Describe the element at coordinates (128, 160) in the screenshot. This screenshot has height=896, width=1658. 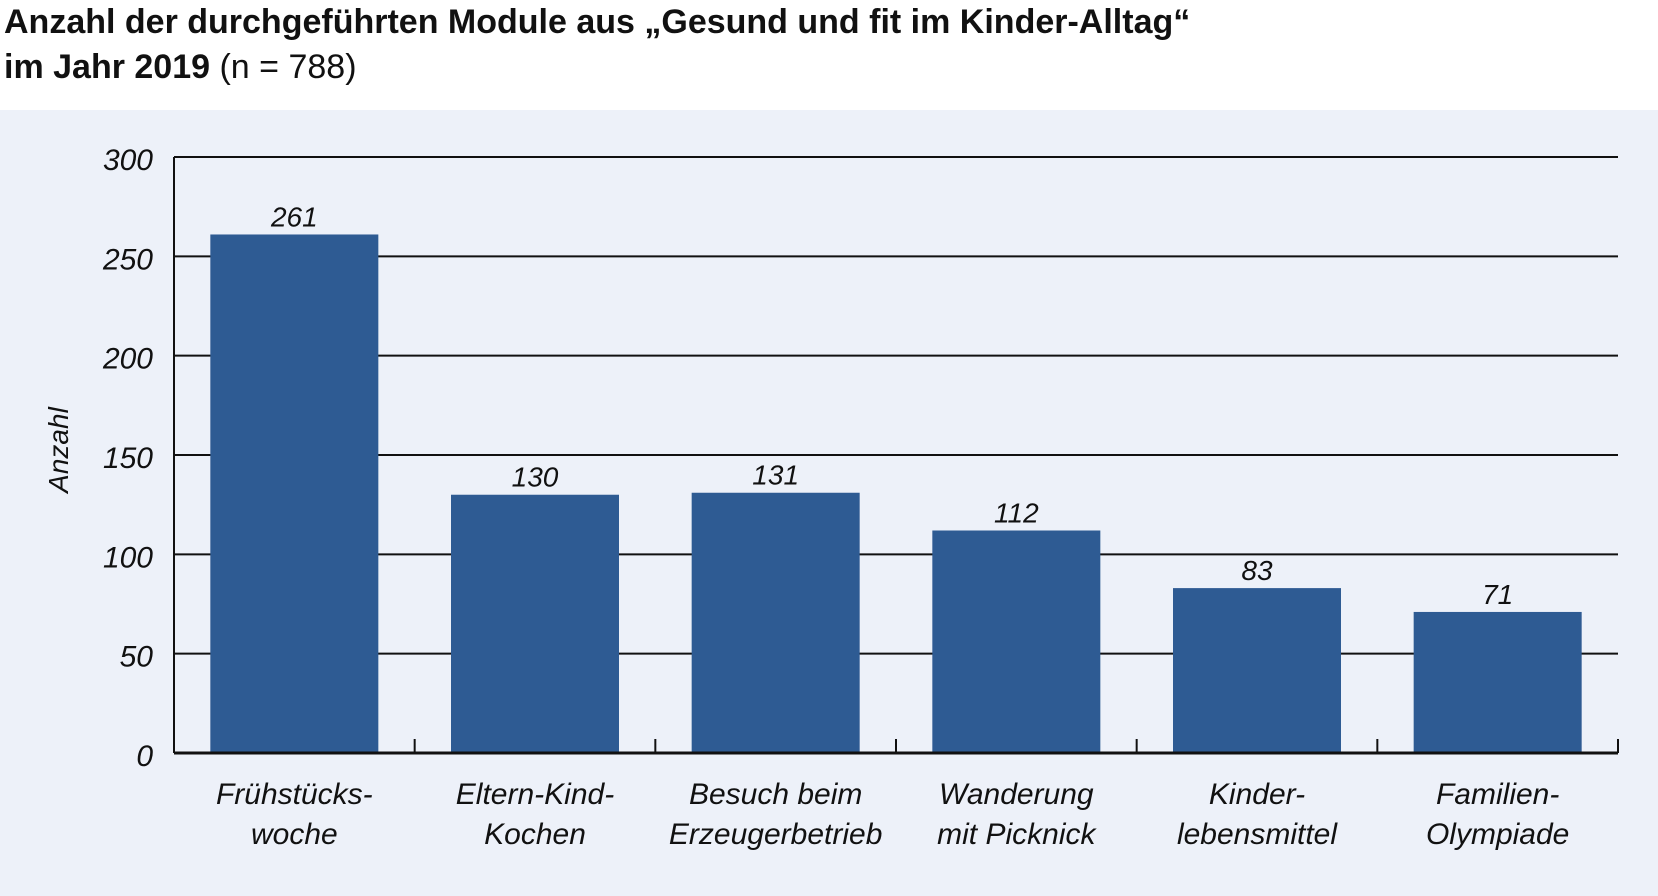
I see `y-tick-label: 300` at that location.